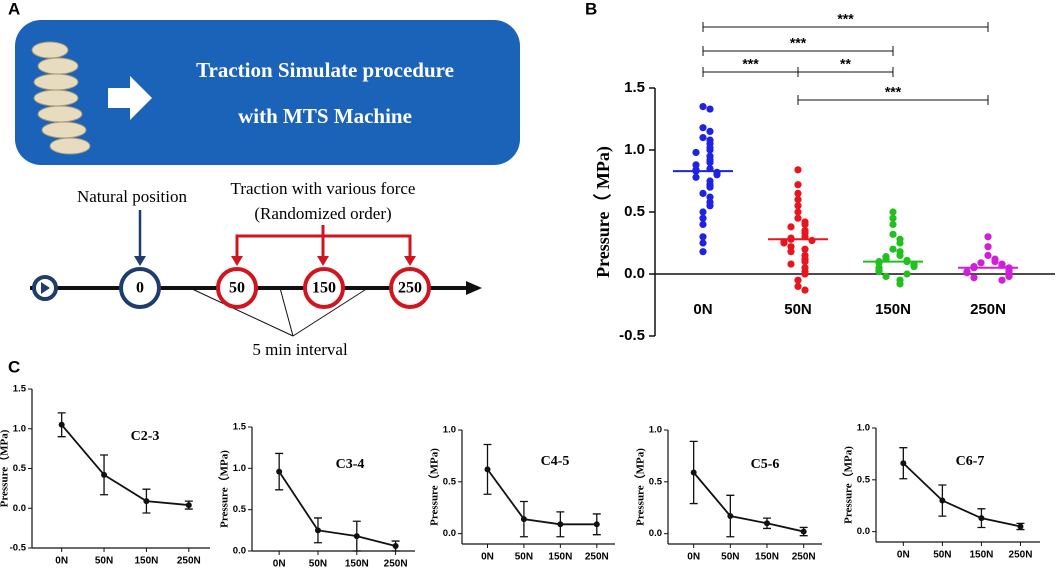  What do you see at coordinates (267, 92) in the screenshot?
I see `banner` at bounding box center [267, 92].